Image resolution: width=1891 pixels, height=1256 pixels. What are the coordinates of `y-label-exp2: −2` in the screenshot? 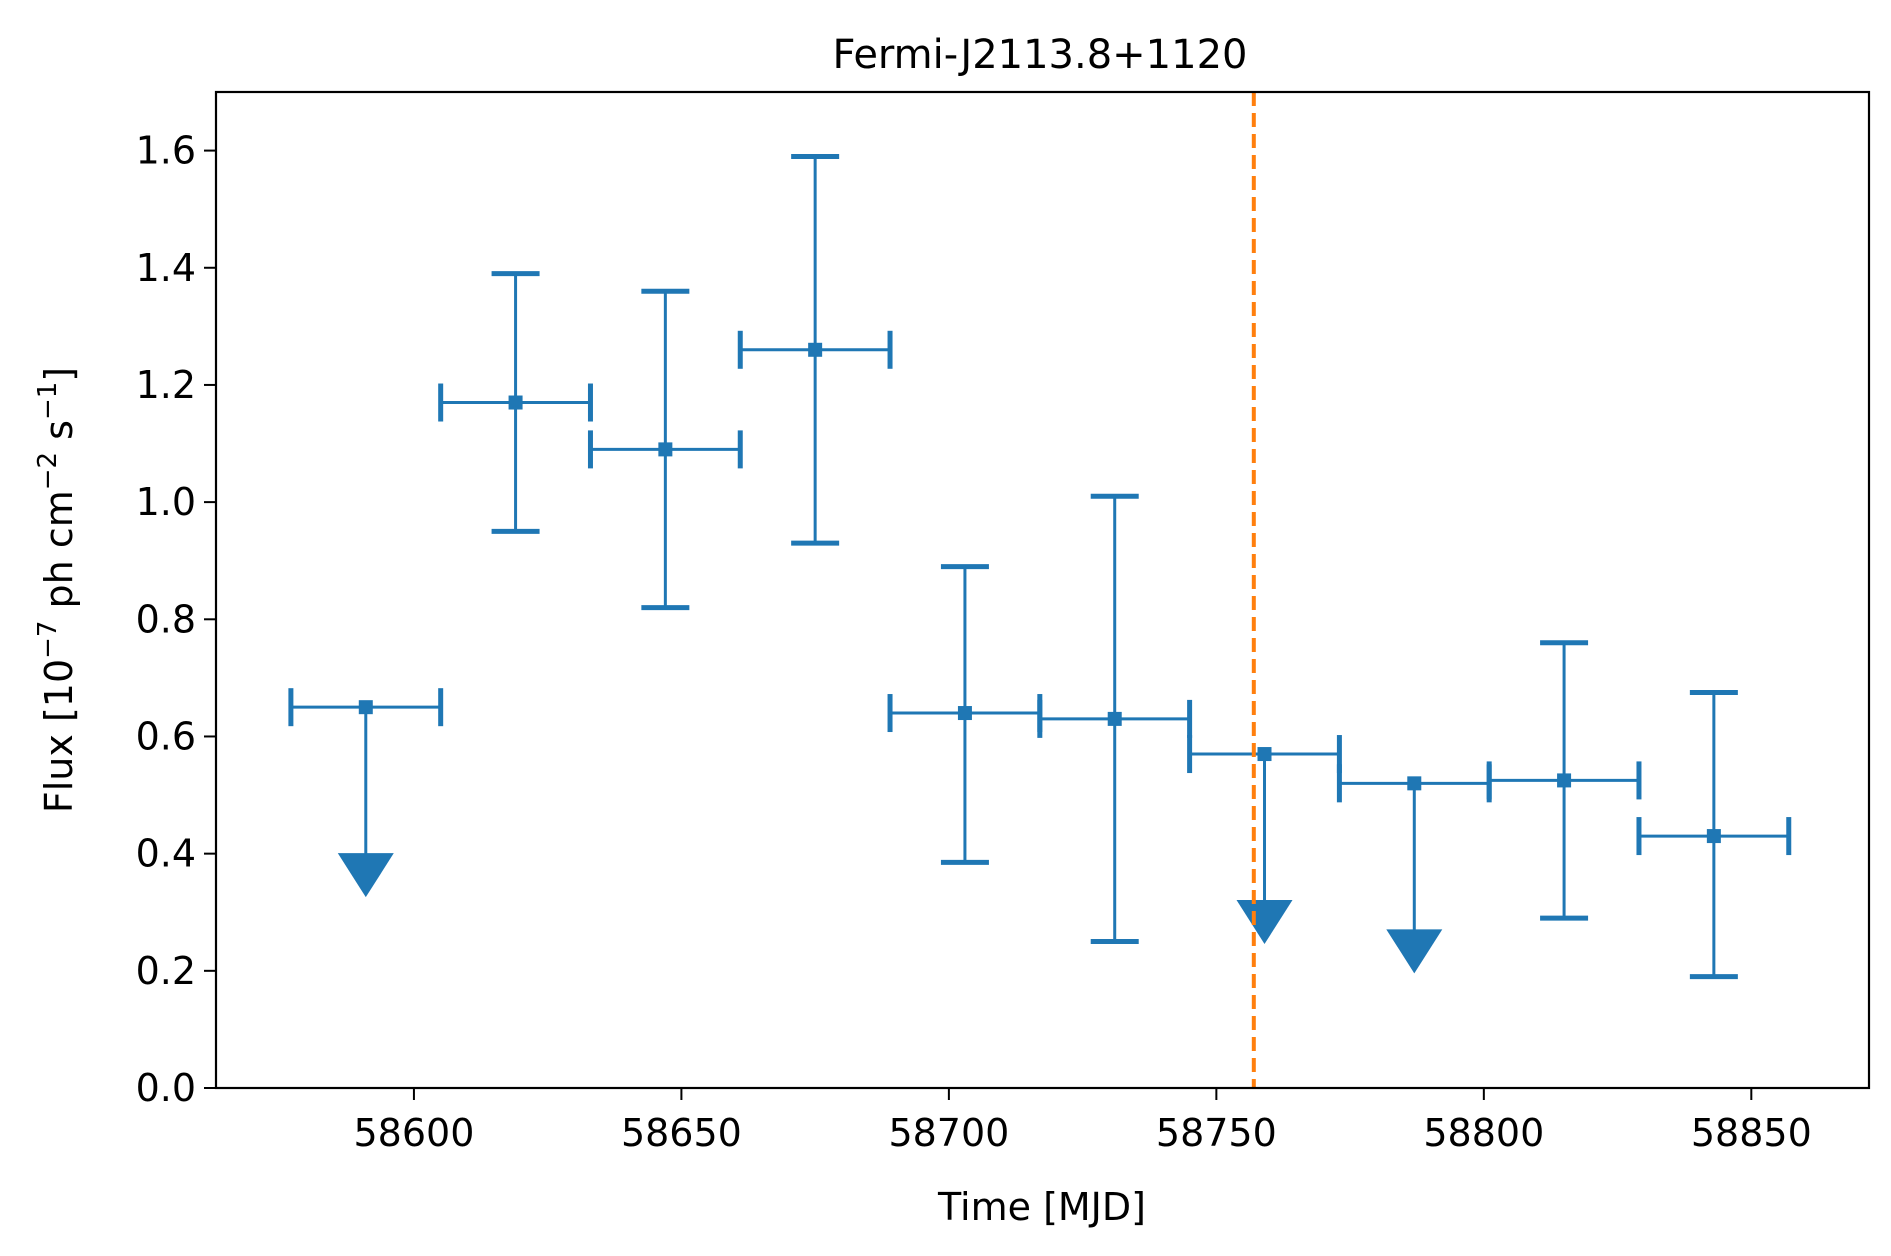 It's located at (48, 471).